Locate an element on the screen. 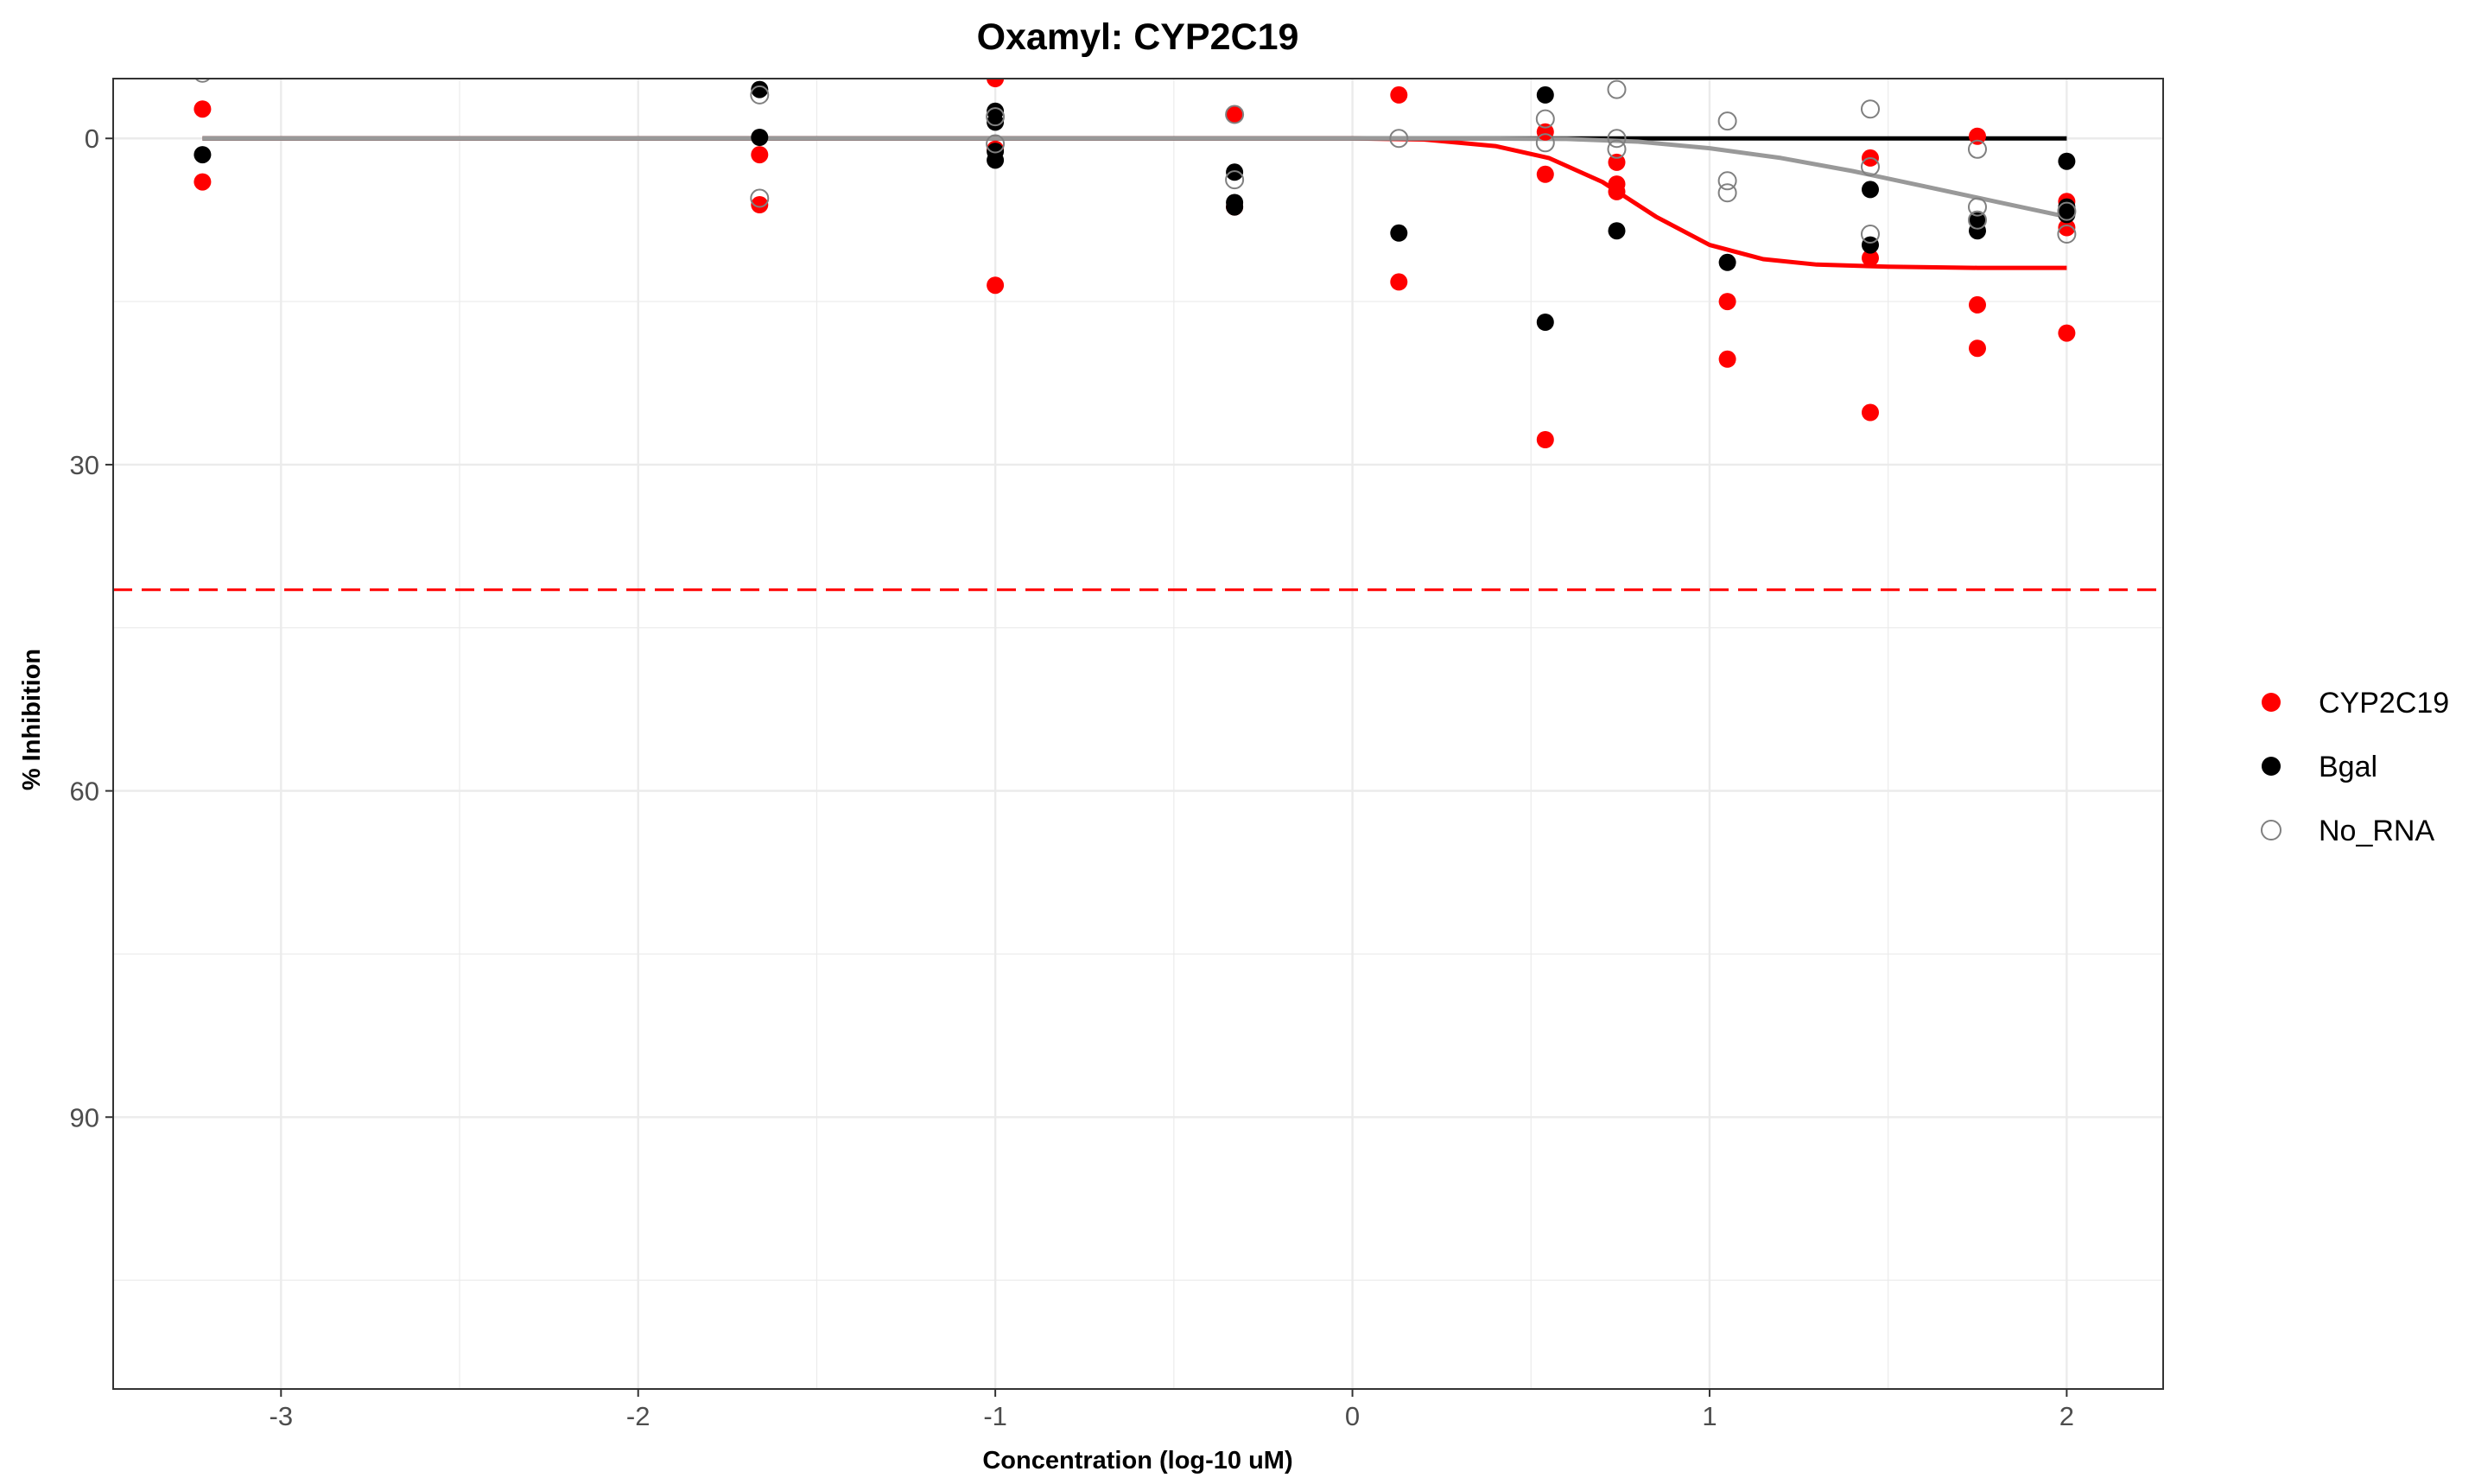 This screenshot has width=2475, height=1484. fit-curve-no-rna is located at coordinates (1134, 177).